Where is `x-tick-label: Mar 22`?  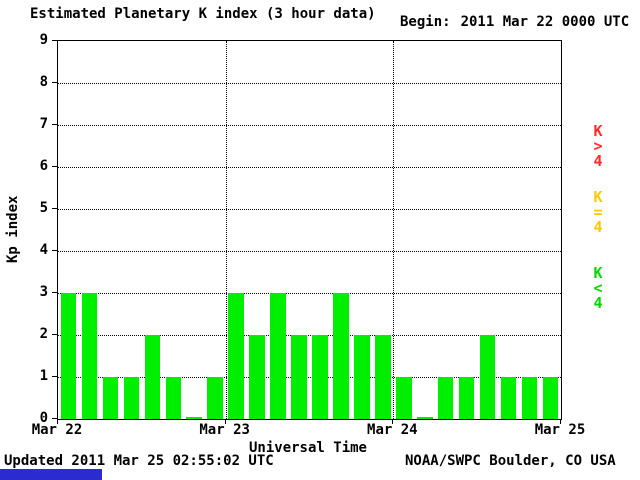
x-tick-label: Mar 22 is located at coordinates (57, 430).